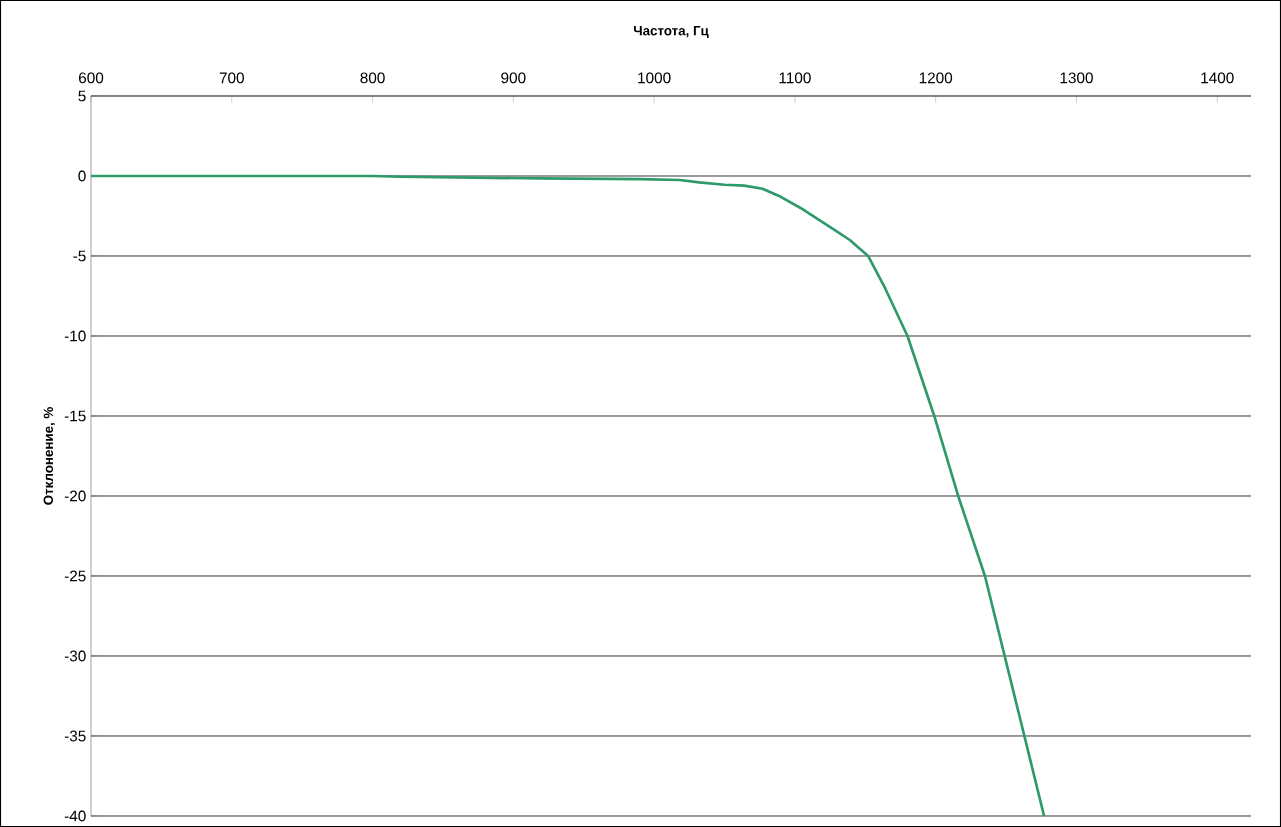 This screenshot has height=827, width=1281. I want to click on x-axis-title: Частота, Гц, so click(671, 32).